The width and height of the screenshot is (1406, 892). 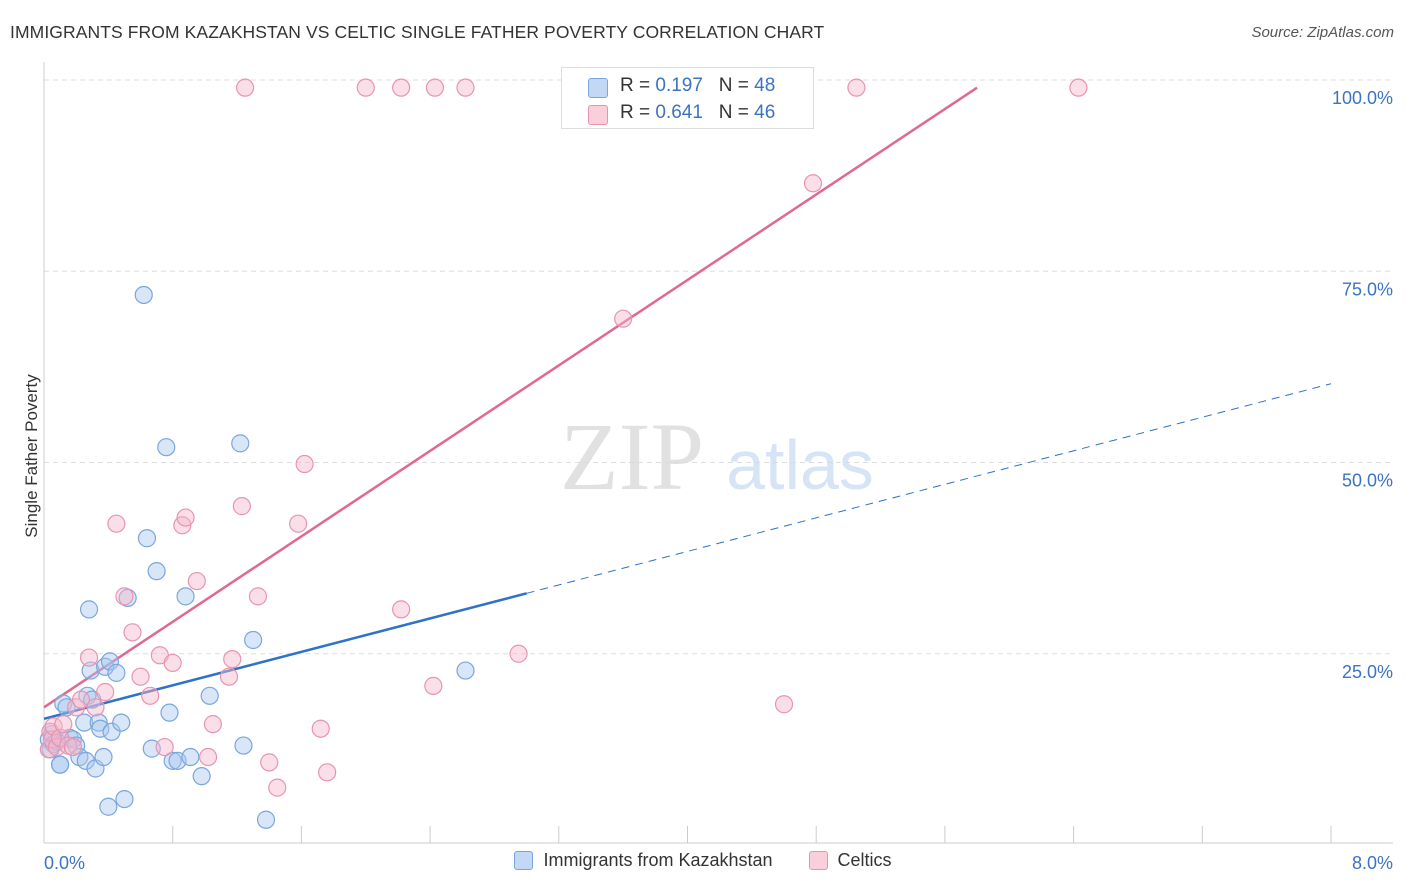 What do you see at coordinates (765, 85) in the screenshot?
I see `legend-n-value: 48` at bounding box center [765, 85].